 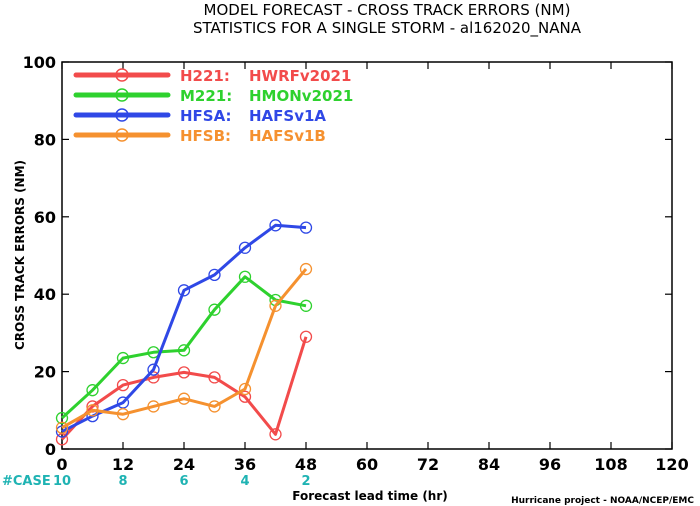 I want to click on series-line-hafsv1b, so click(x=184, y=349).